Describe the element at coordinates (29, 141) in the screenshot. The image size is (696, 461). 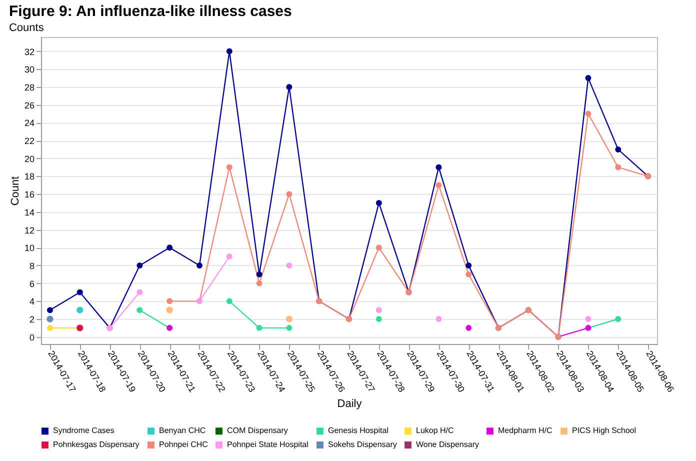
I see `y-tick-label: 22` at that location.